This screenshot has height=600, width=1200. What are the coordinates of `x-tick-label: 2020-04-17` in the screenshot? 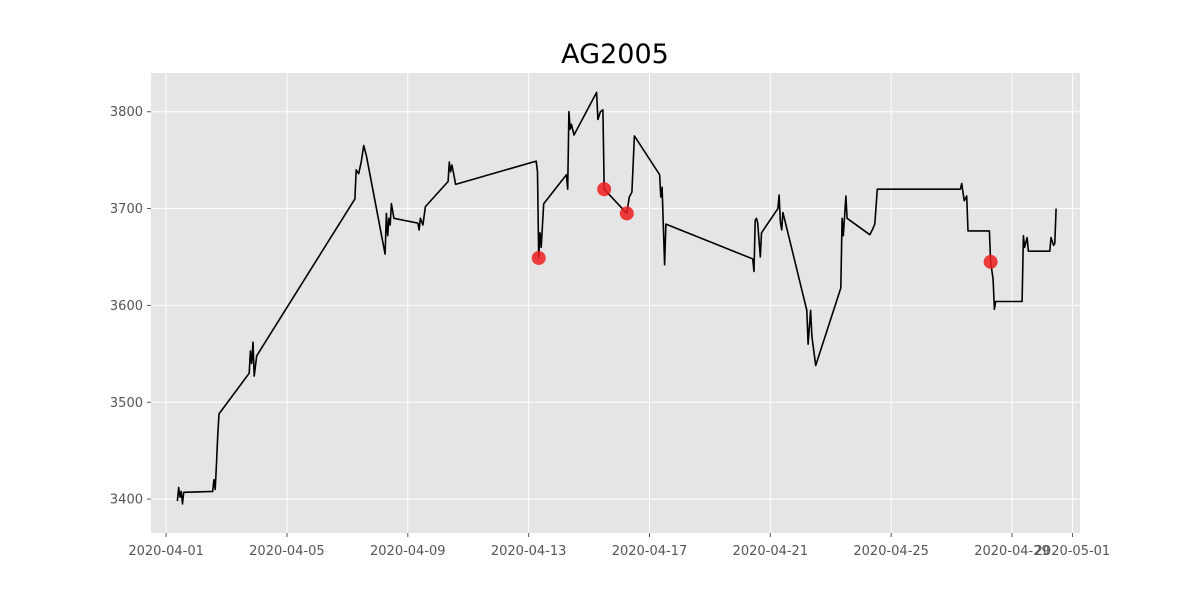 It's located at (650, 551).